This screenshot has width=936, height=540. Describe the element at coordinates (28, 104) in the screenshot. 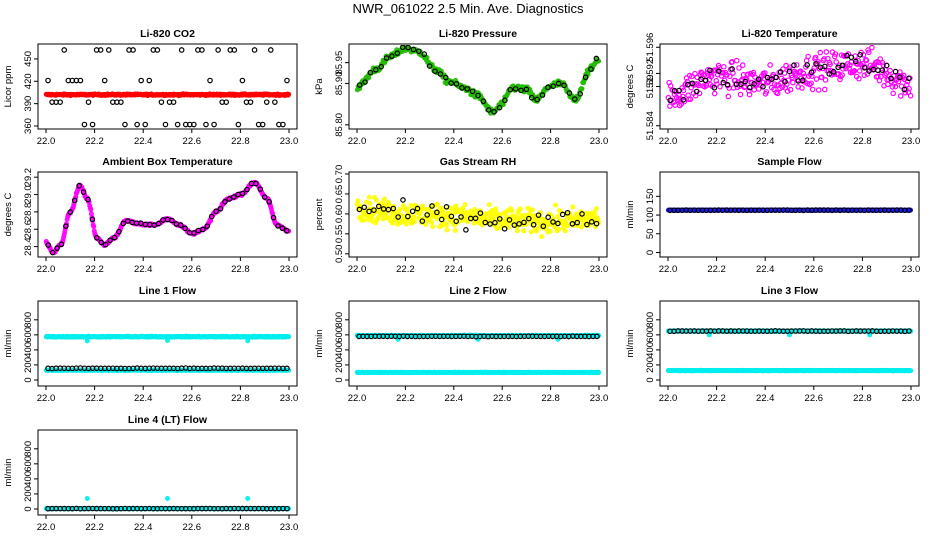

I see `y-tick-label: 390` at that location.